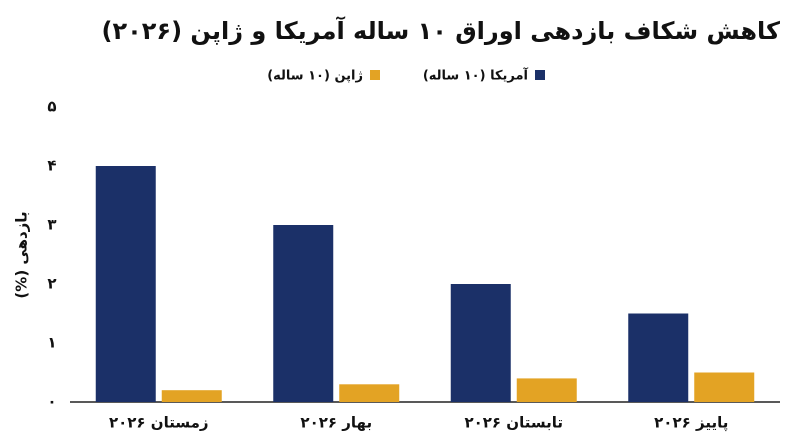 Image resolution: width=800 pixels, height=447 pixels. Describe the element at coordinates (691, 423) in the screenshot. I see `x-tick-label: پاییز ۲۰۲۶` at that location.